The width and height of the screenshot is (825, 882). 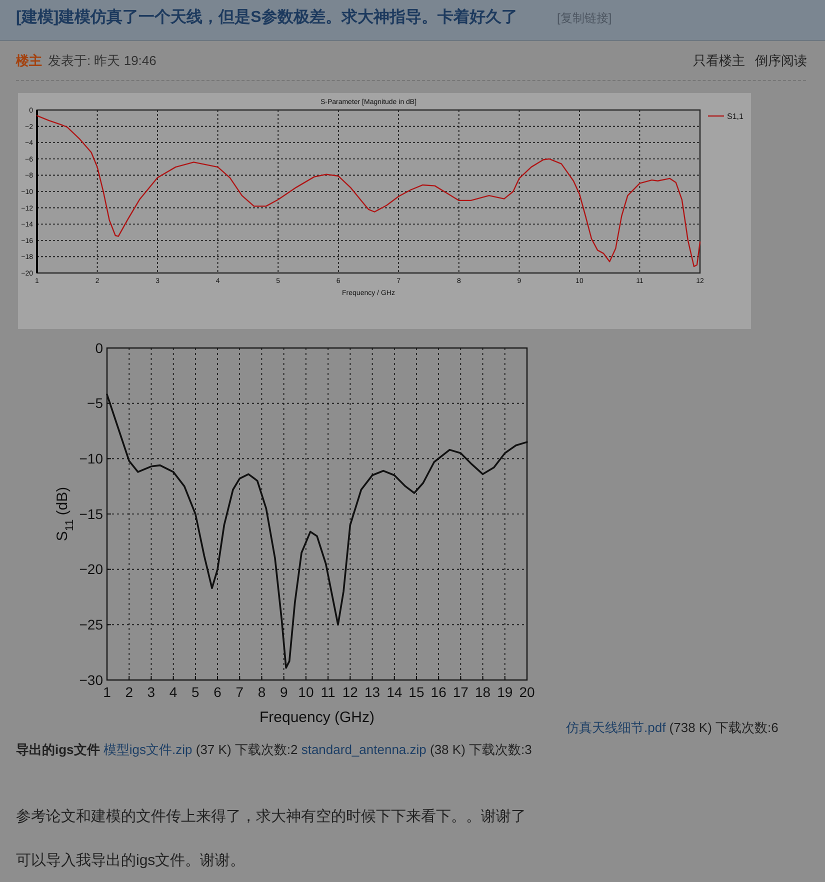 I want to click on x-tick-label: 15, so click(x=416, y=692).